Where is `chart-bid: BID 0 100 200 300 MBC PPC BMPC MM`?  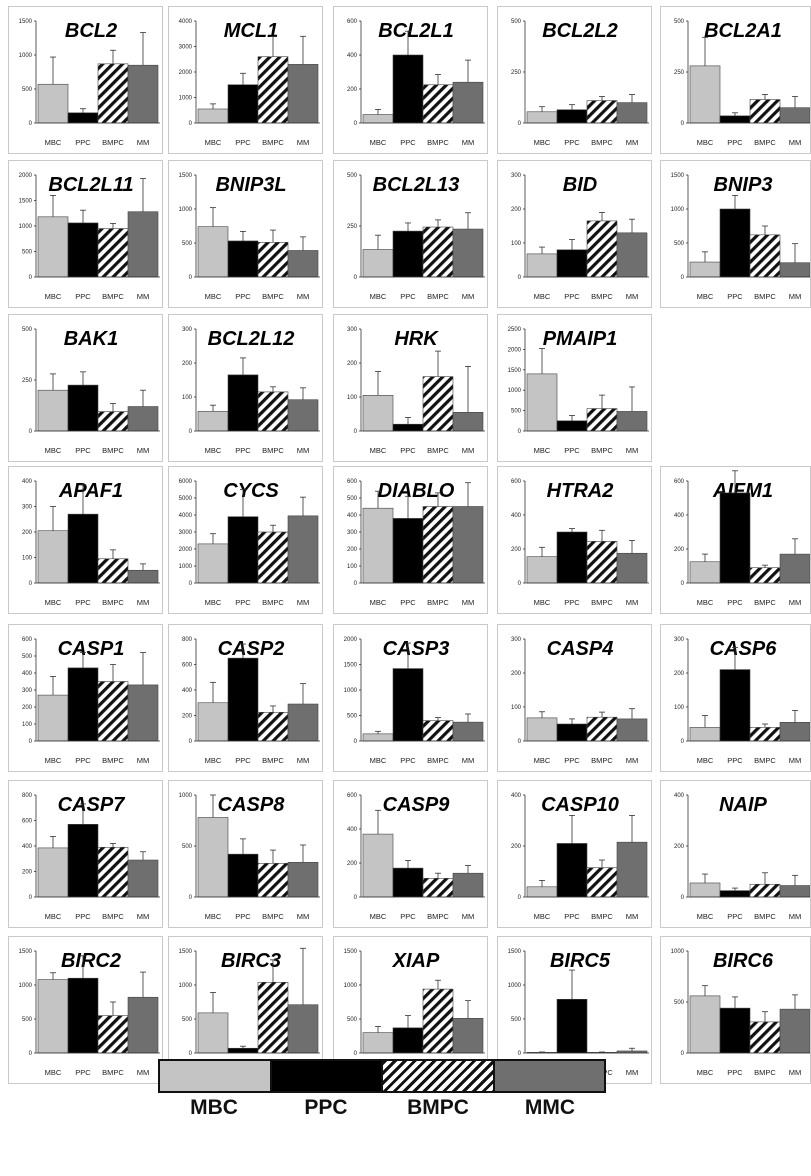
chart-bid: BID 0 100 200 300 MBC PPC BMPC MM is located at coordinates (580, 237).